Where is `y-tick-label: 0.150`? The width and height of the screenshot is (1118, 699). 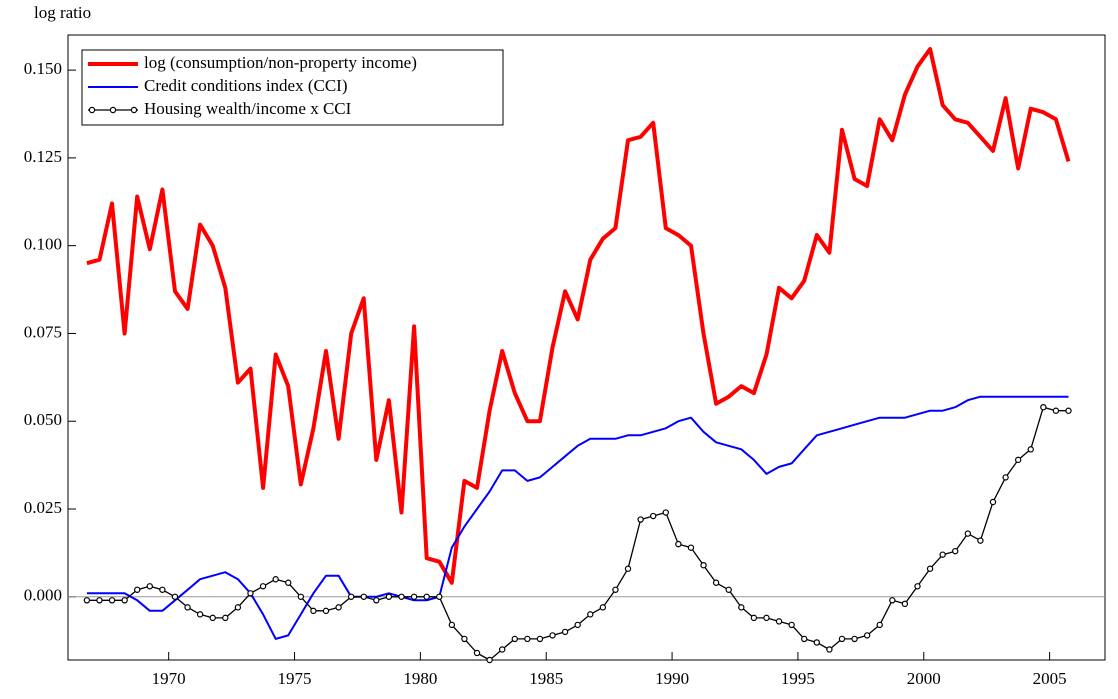
y-tick-label: 0.150 is located at coordinates (43, 68).